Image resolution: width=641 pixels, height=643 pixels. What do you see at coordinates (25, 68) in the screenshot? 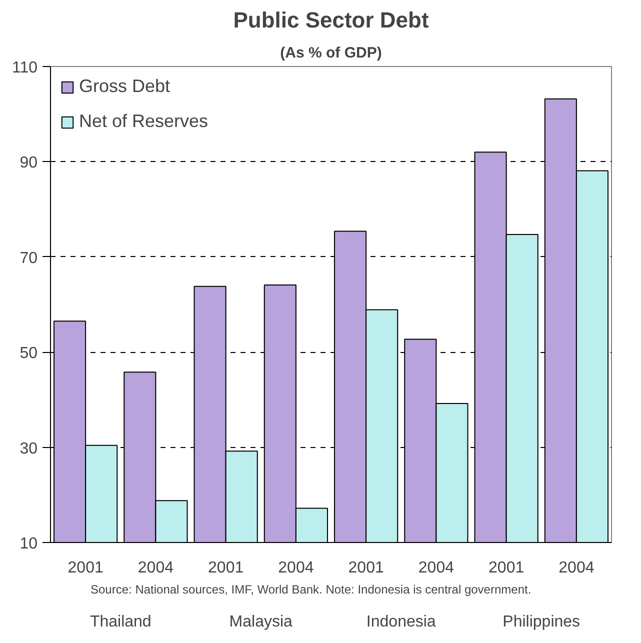
I see `y-tick-label: 110` at bounding box center [25, 68].